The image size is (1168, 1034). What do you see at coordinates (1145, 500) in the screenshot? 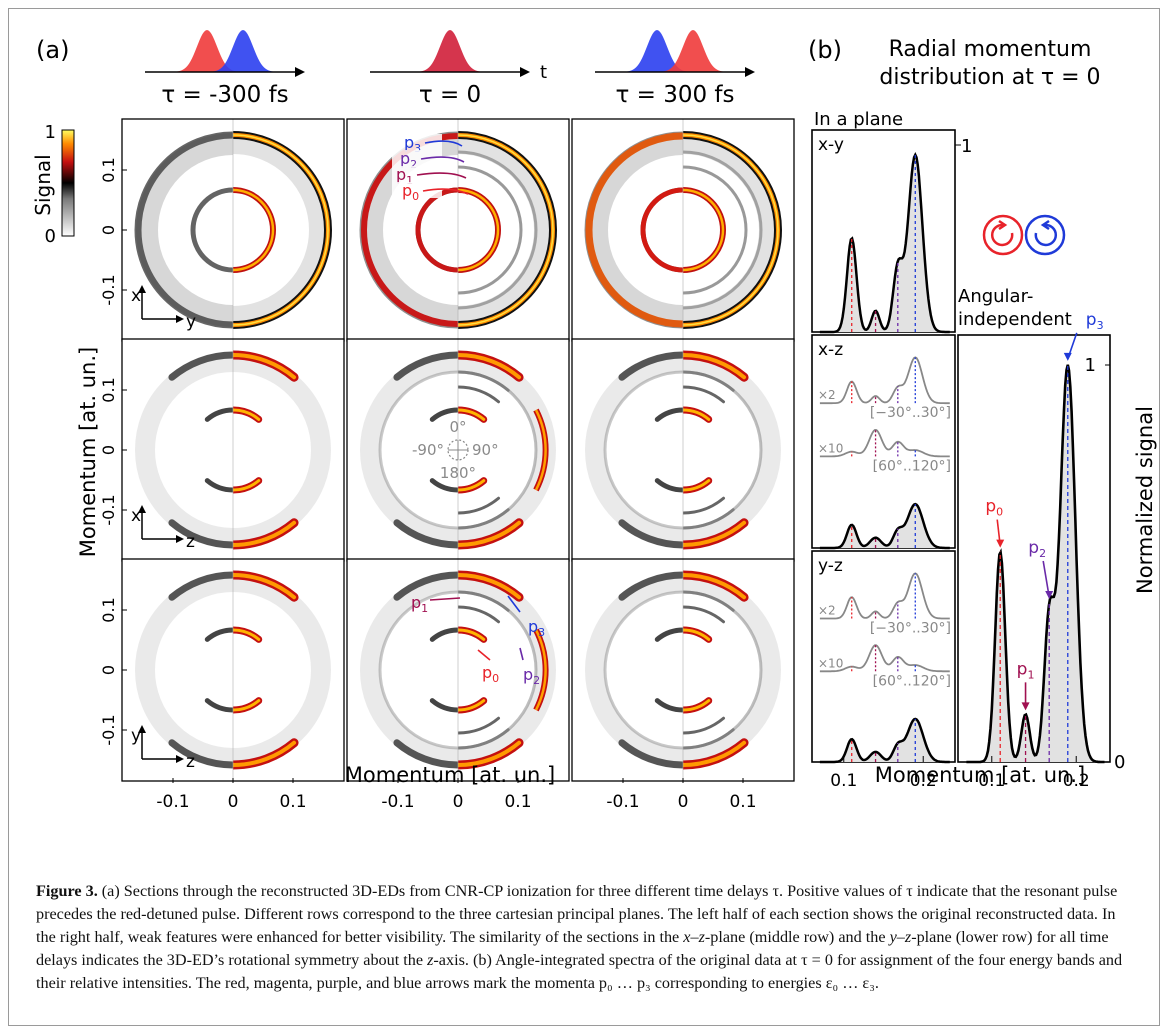
I see `panel-b-y-axis-label: Normalized signal` at bounding box center [1145, 500].